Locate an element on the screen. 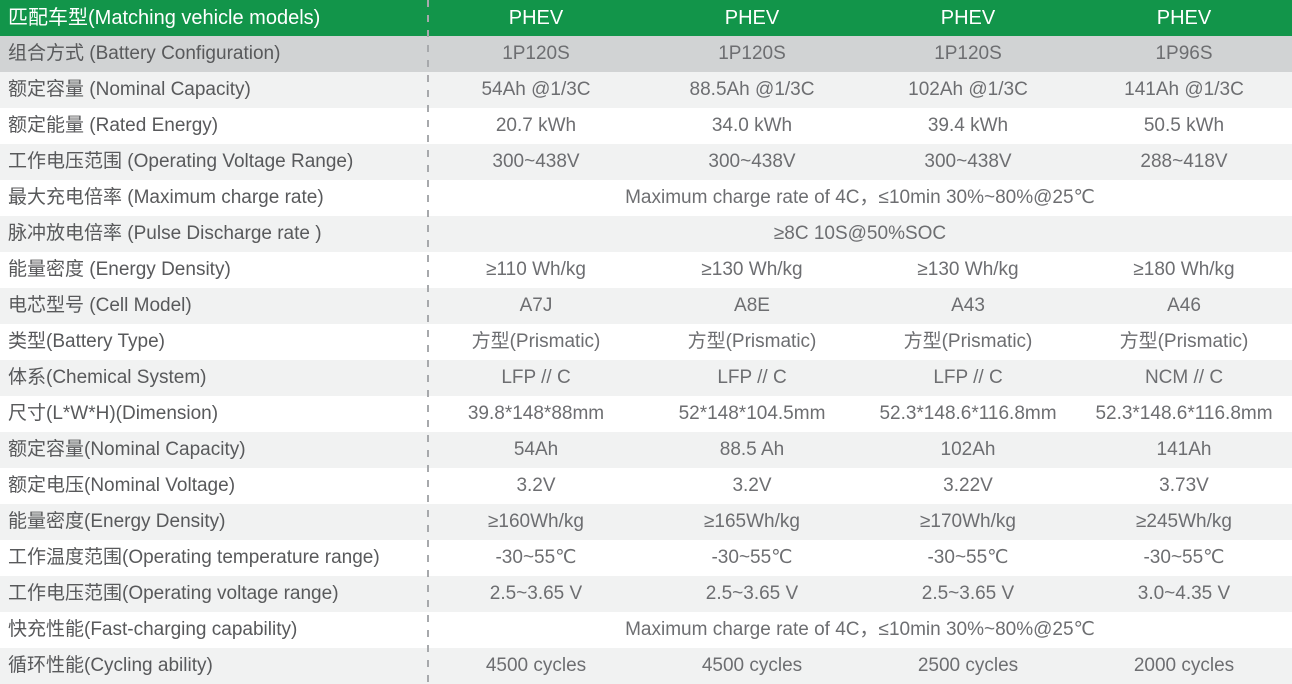 This screenshot has width=1292, height=684. row-label: 电芯型号 (Cell Model) is located at coordinates (100, 305).